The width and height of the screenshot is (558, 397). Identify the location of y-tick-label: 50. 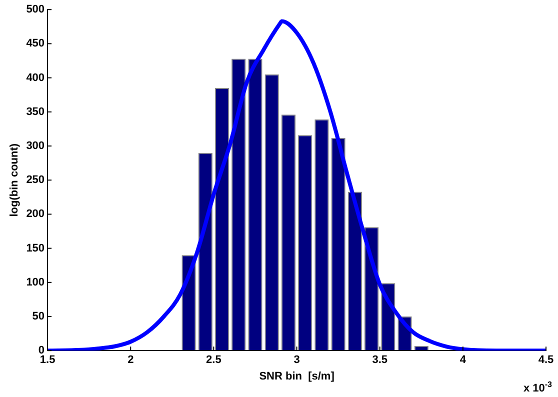
(38, 316).